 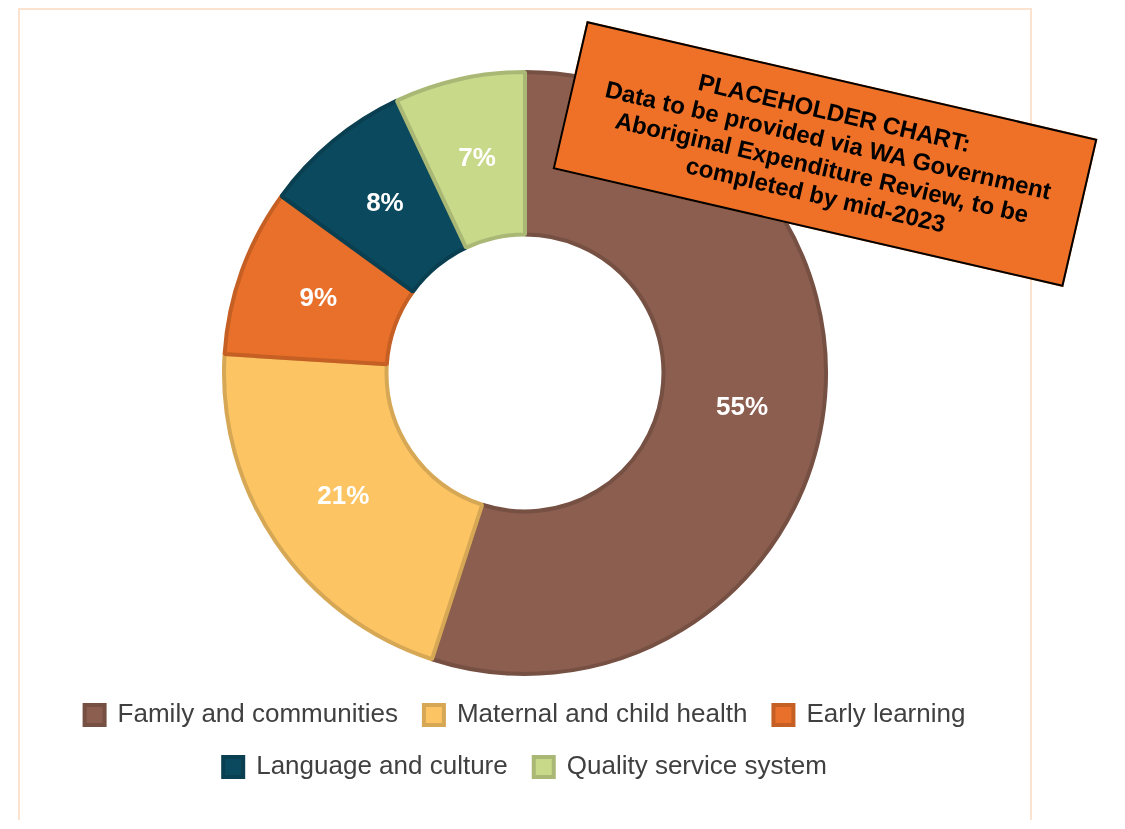 I want to click on data-label: 21%, so click(x=343, y=494).